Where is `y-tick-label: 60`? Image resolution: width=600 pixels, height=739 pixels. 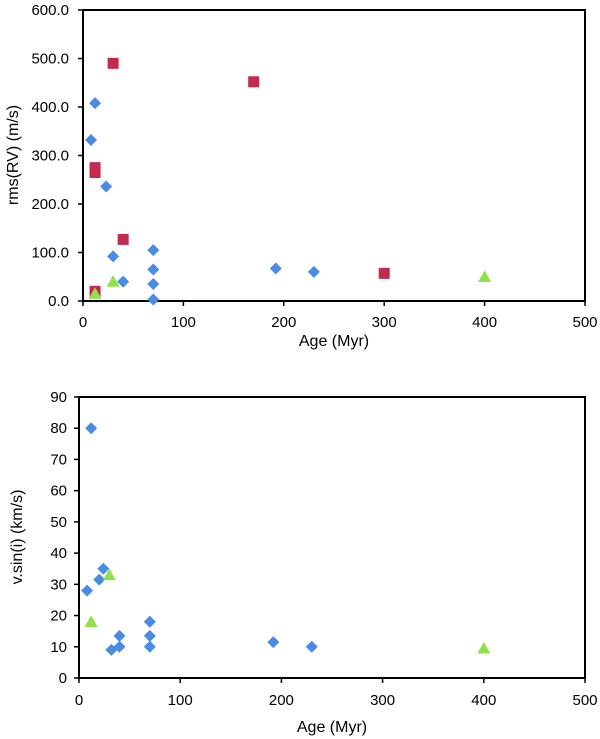
y-tick-label: 60 is located at coordinates (58, 491).